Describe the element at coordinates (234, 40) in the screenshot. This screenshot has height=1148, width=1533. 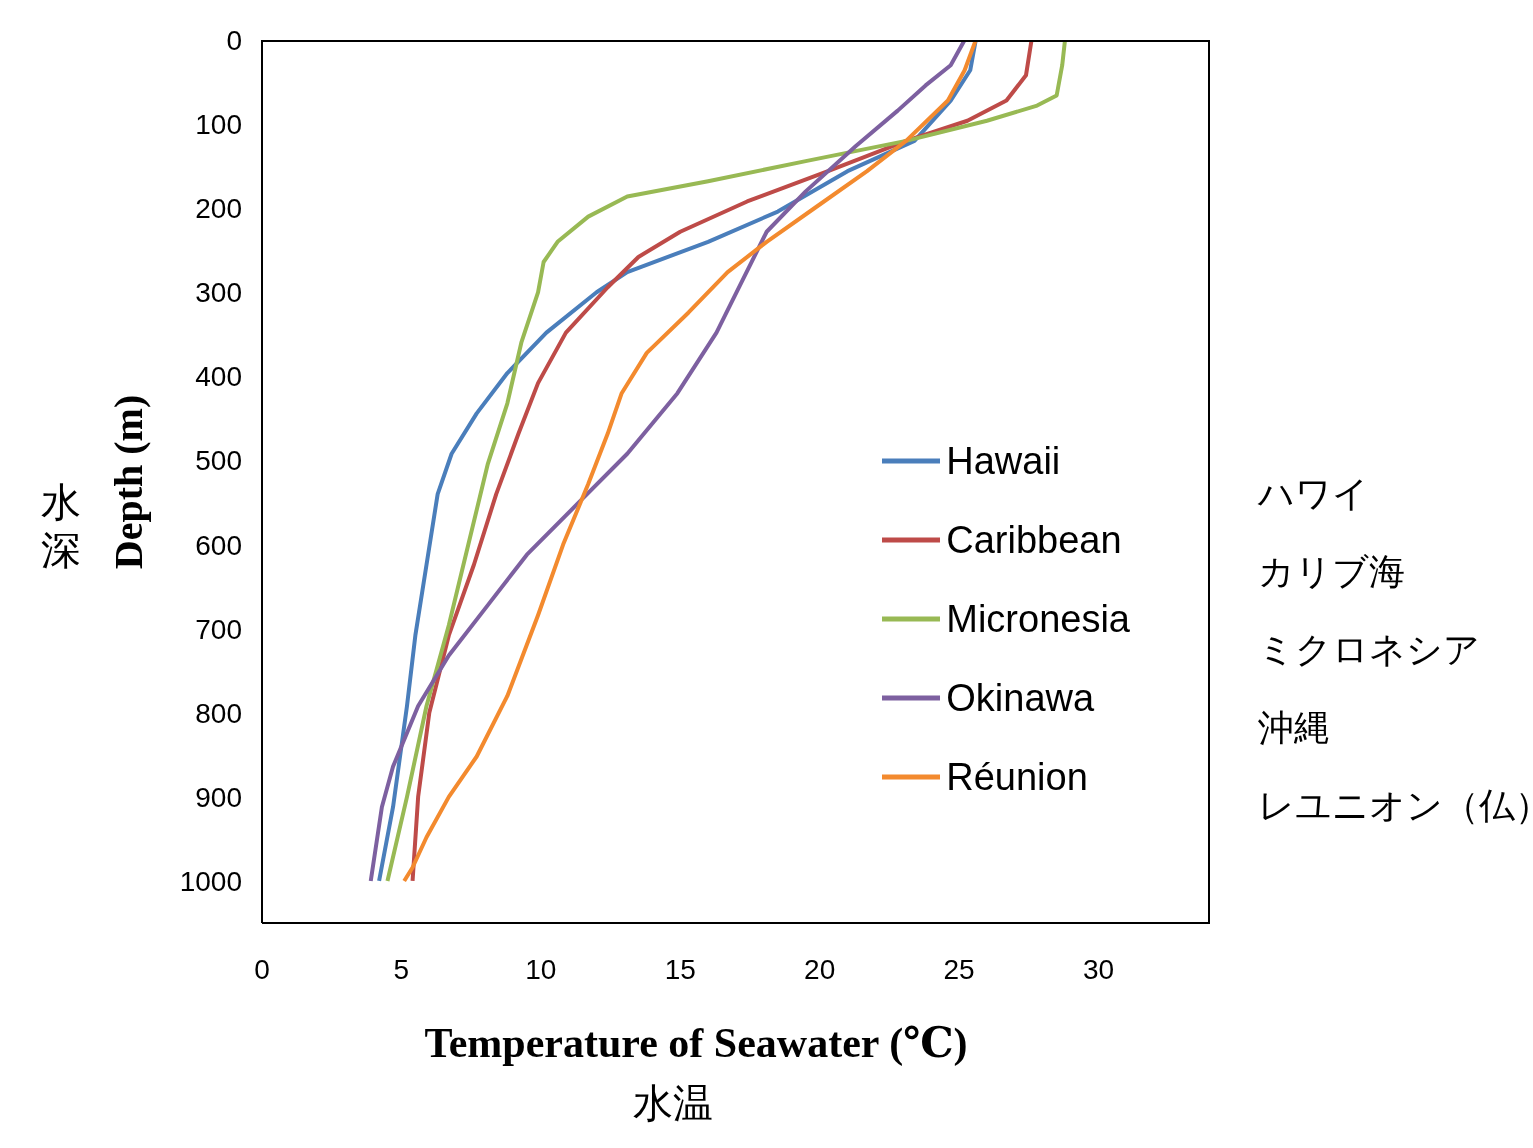
I see `y-tick-label: 0` at that location.